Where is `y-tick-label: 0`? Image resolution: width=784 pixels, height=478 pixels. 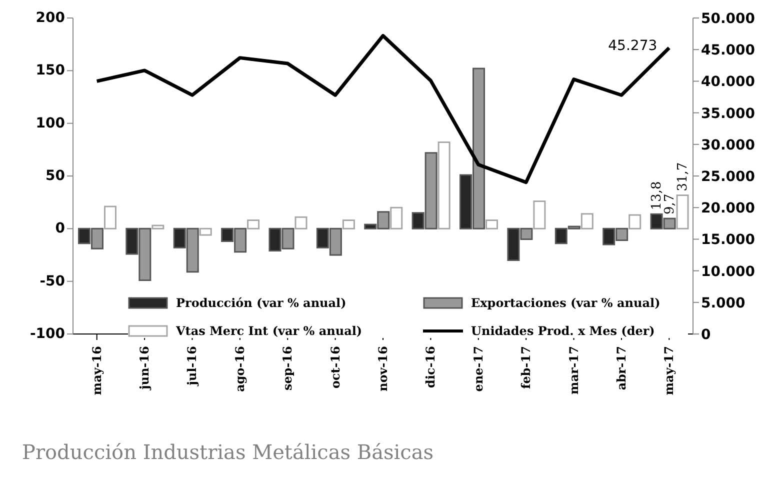 y-tick-label: 0 is located at coordinates (60, 228).